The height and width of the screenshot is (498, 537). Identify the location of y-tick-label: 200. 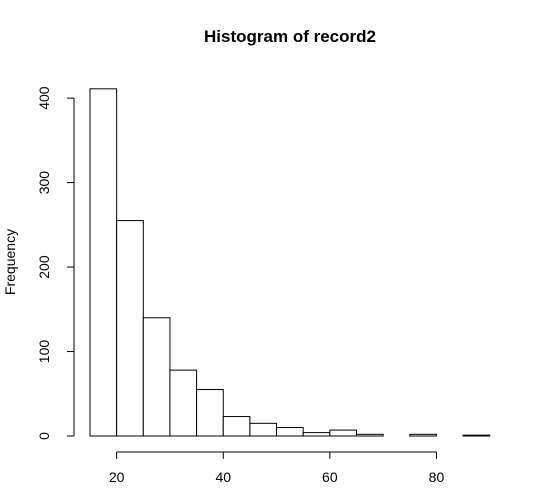
(44, 267).